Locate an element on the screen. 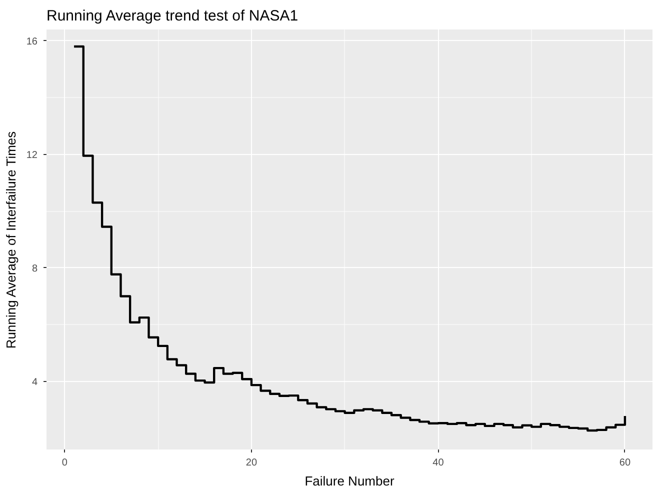 The height and width of the screenshot is (491, 660). y-tick-label: 16 is located at coordinates (32, 42).